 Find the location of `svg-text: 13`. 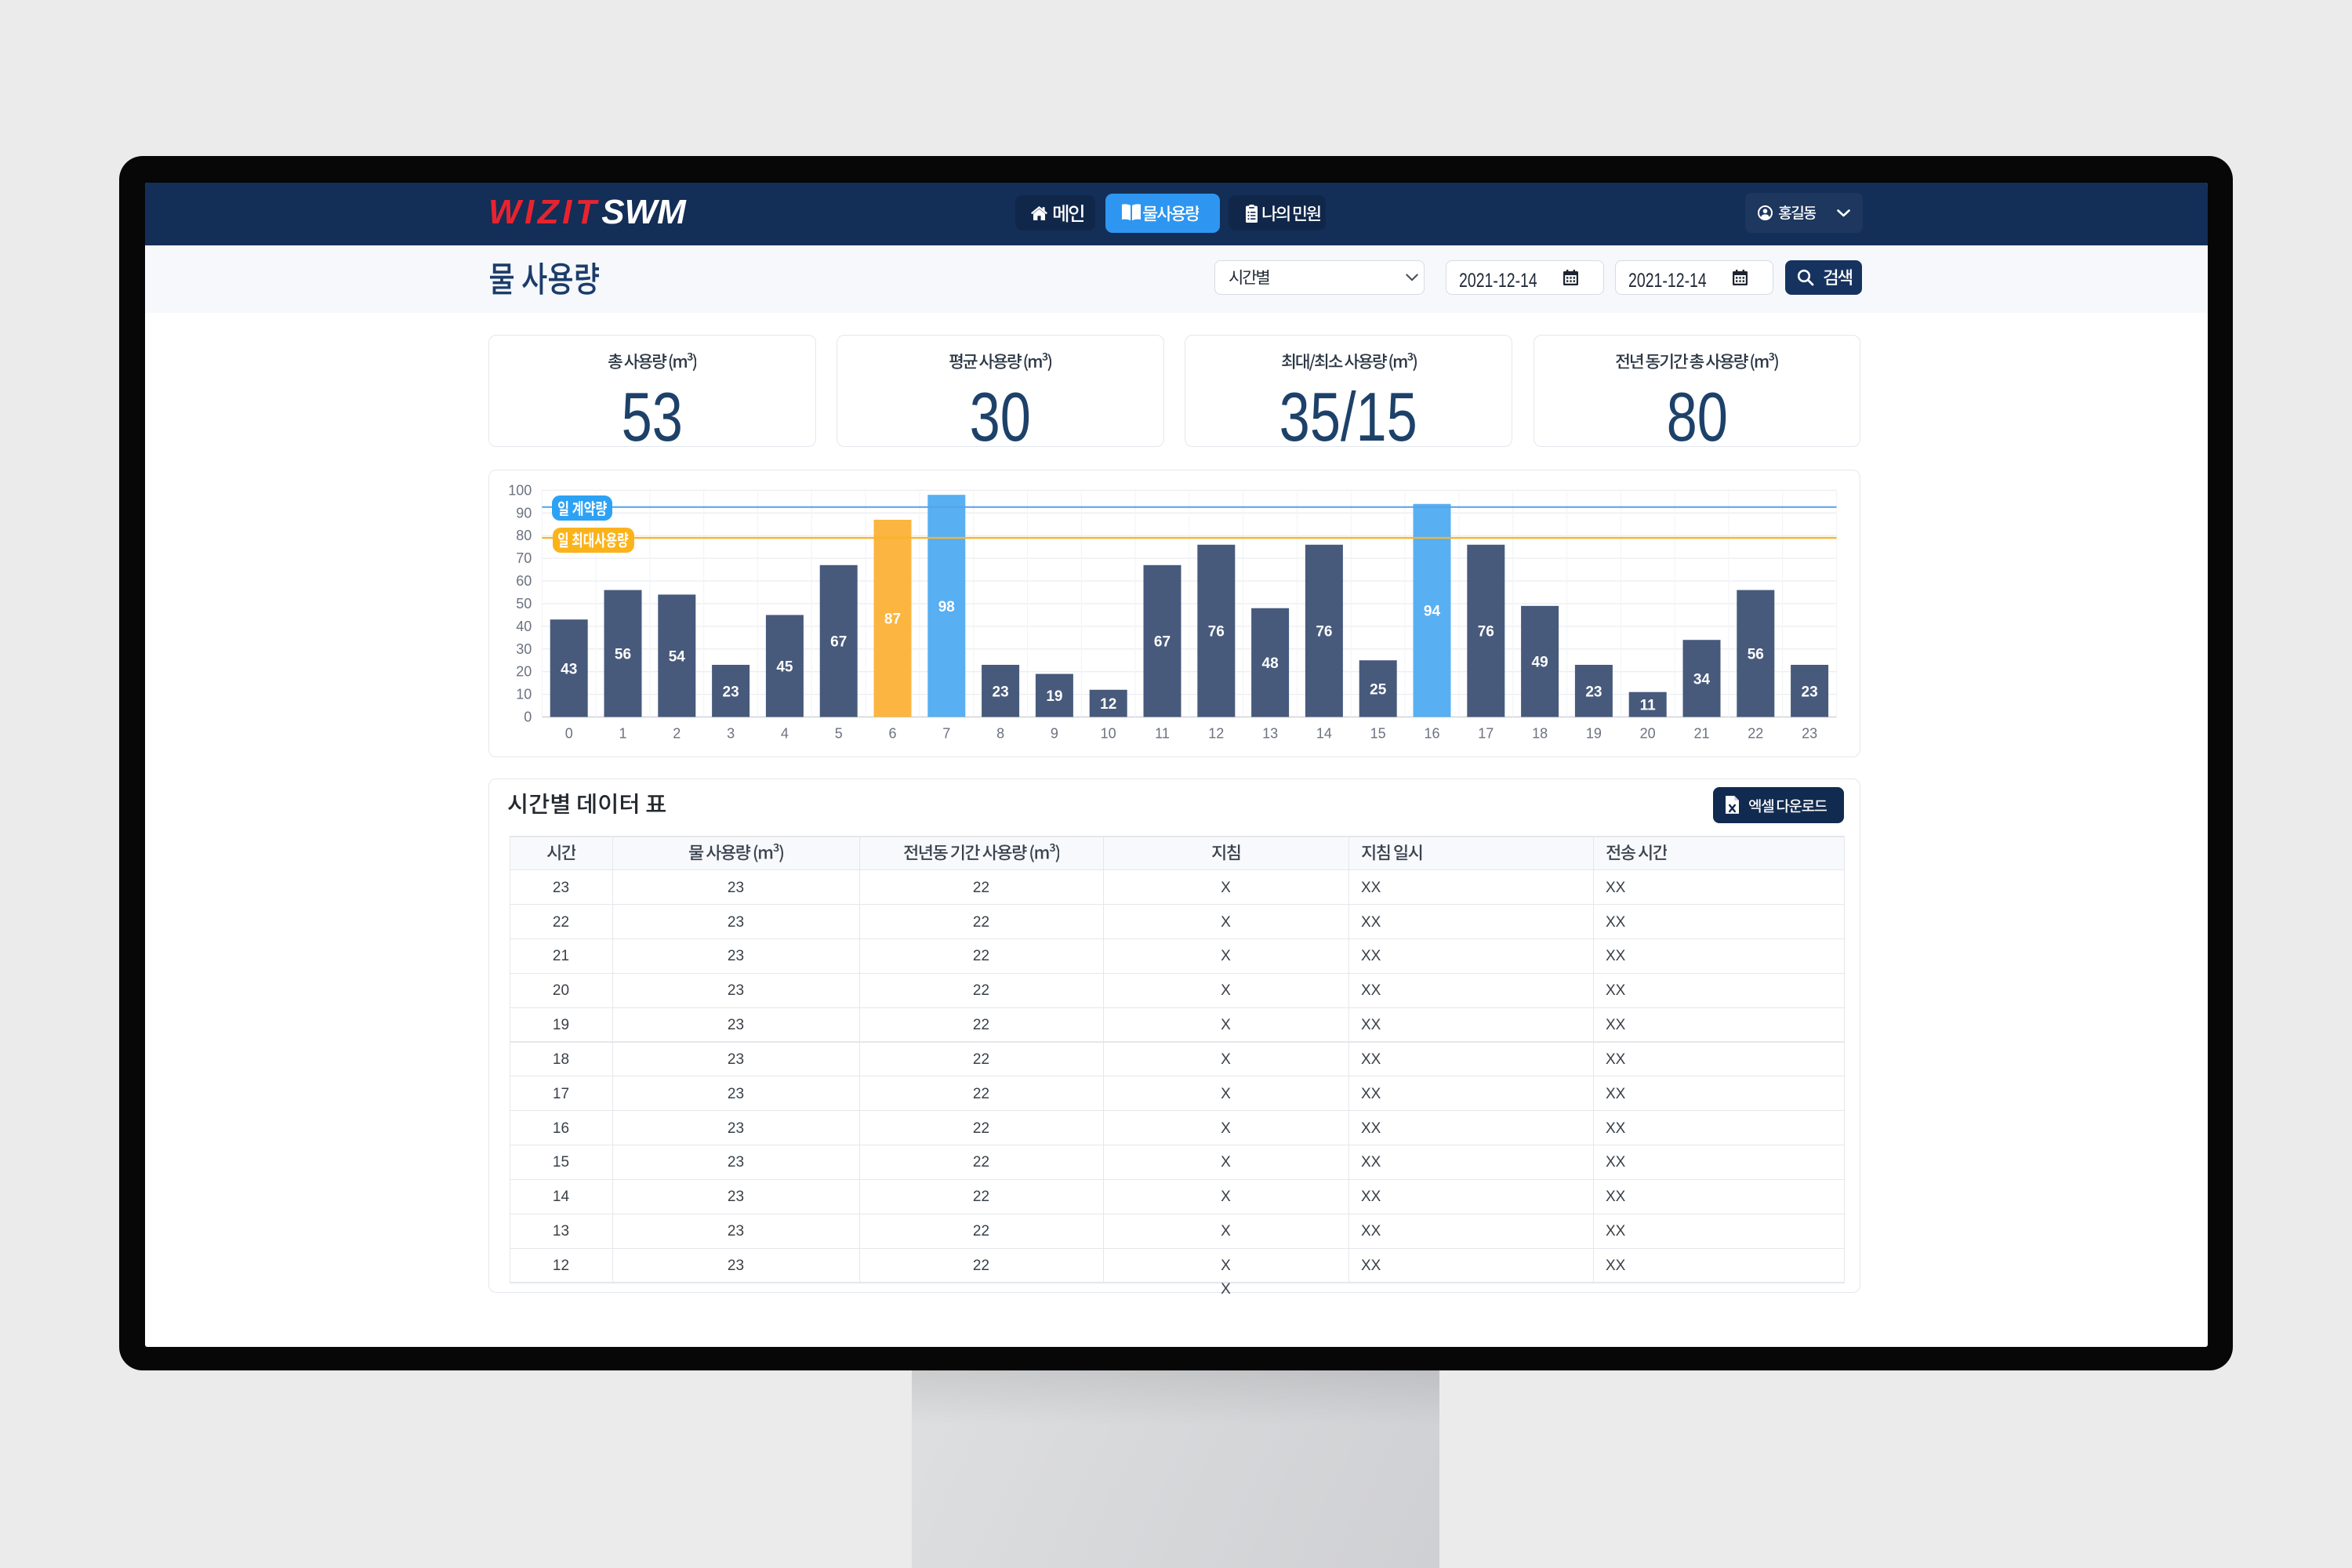

svg-text: 13 is located at coordinates (1270, 734).